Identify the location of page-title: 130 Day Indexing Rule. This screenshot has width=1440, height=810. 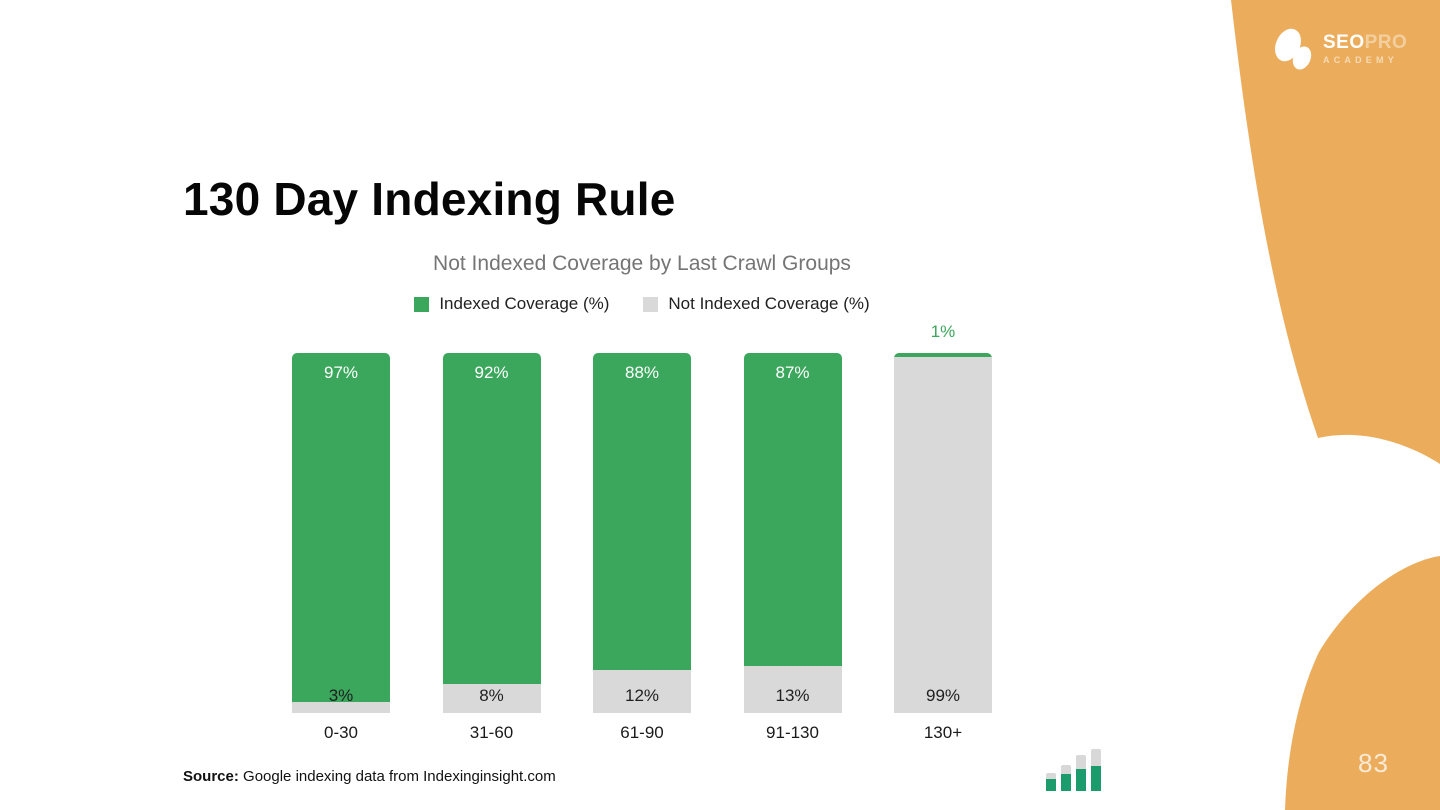
(429, 198).